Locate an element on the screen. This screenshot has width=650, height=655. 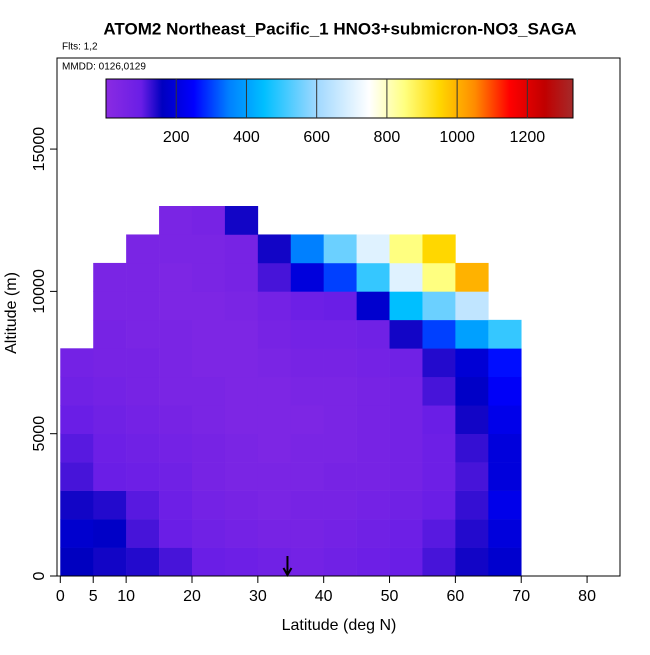
x-tick-label: 80 is located at coordinates (587, 596).